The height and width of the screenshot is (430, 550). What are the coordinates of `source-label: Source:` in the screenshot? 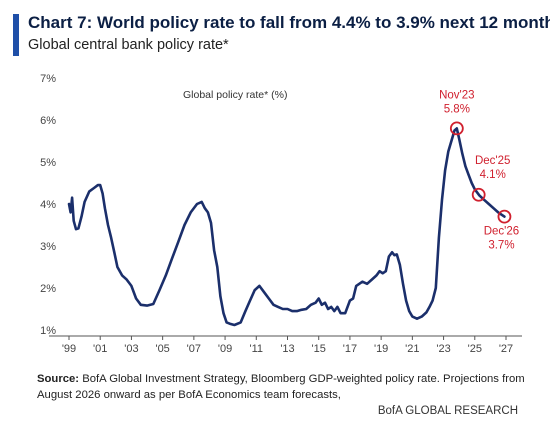 It's located at (58, 379).